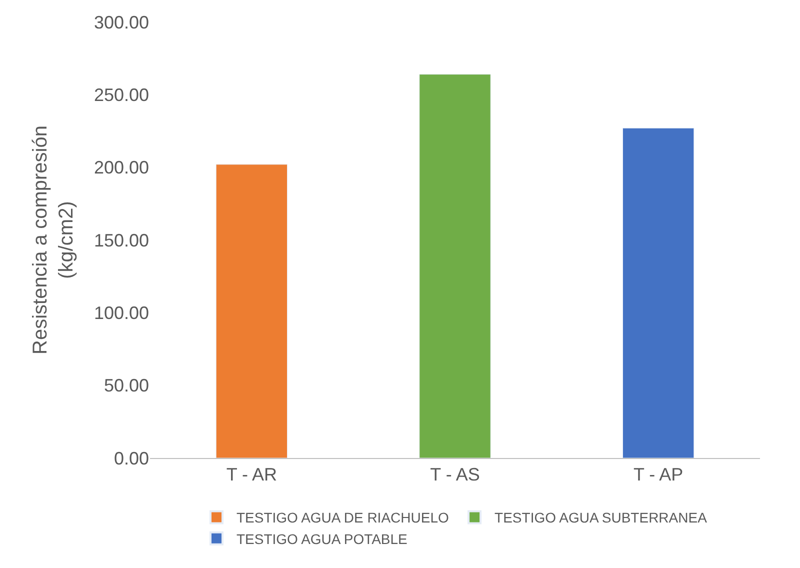  What do you see at coordinates (342, 518) in the screenshot?
I see `legend-label: TESTIGO AGUA DE RIACHUELO` at bounding box center [342, 518].